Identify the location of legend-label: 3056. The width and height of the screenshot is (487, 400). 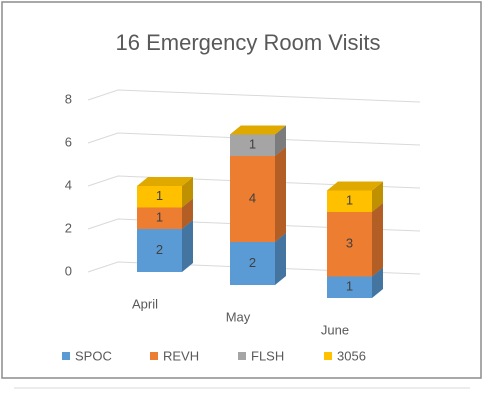
(351, 355).